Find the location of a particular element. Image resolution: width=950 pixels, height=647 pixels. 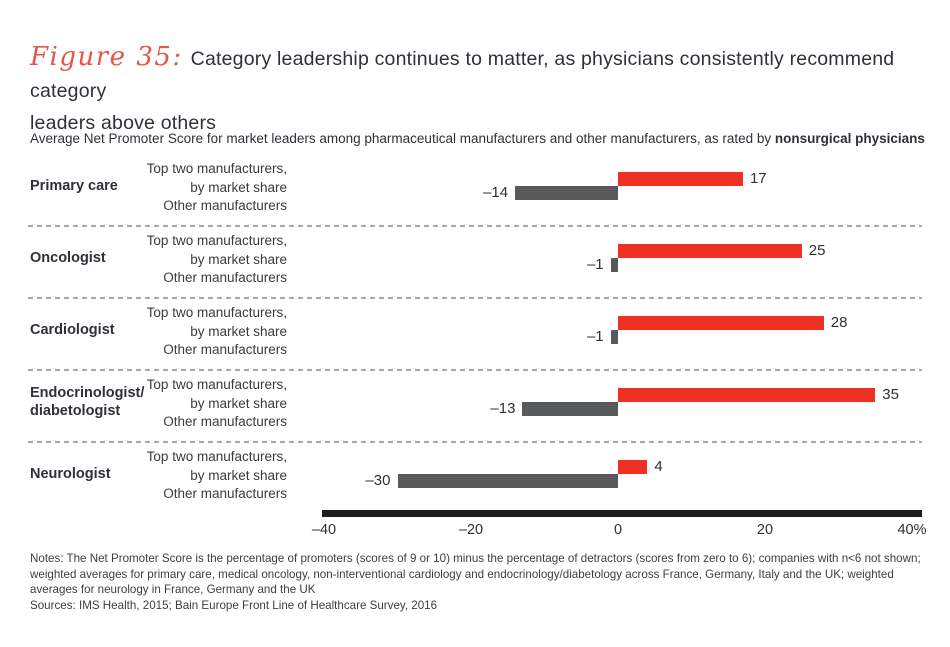

category-label: Neurologist is located at coordinates (70, 474).